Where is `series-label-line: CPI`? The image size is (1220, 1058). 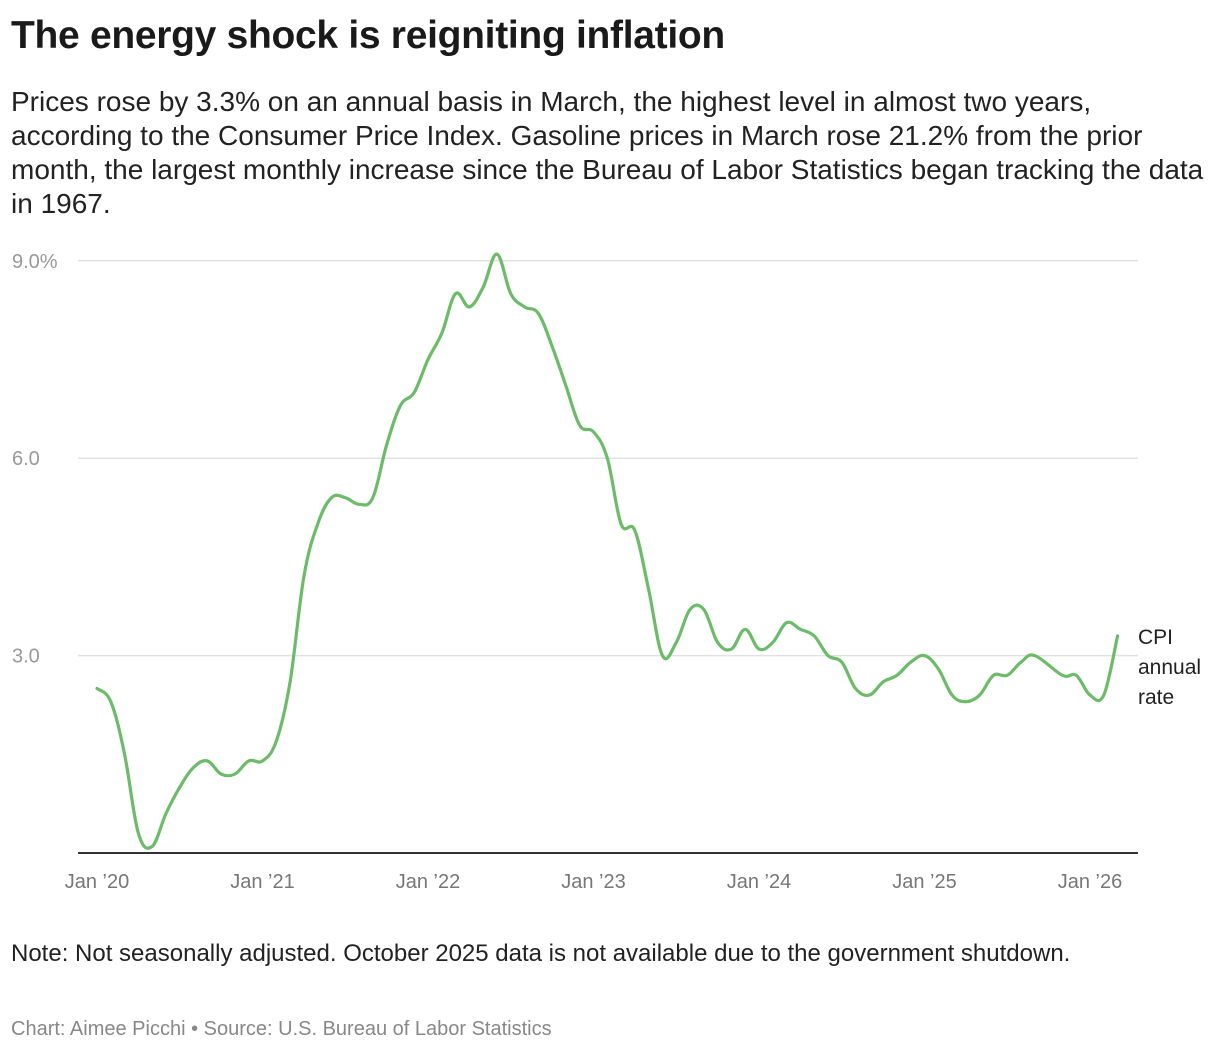
series-label-line: CPI is located at coordinates (1155, 637).